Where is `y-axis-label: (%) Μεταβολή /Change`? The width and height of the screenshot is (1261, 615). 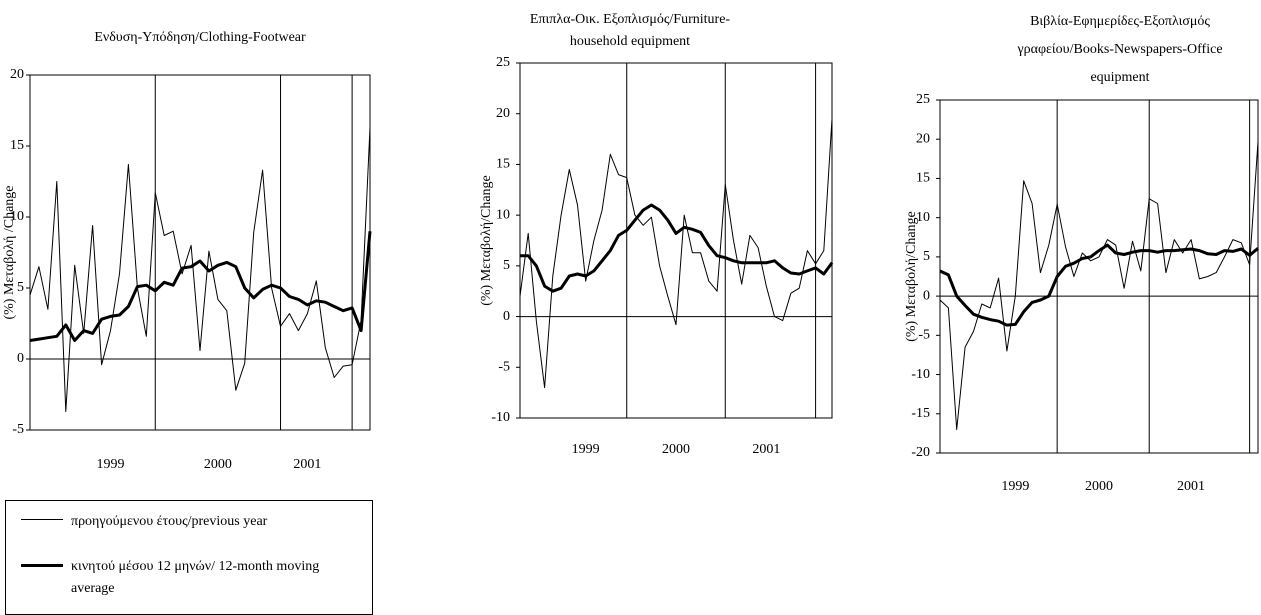 y-axis-label: (%) Μεταβολή /Change is located at coordinates (9, 252).